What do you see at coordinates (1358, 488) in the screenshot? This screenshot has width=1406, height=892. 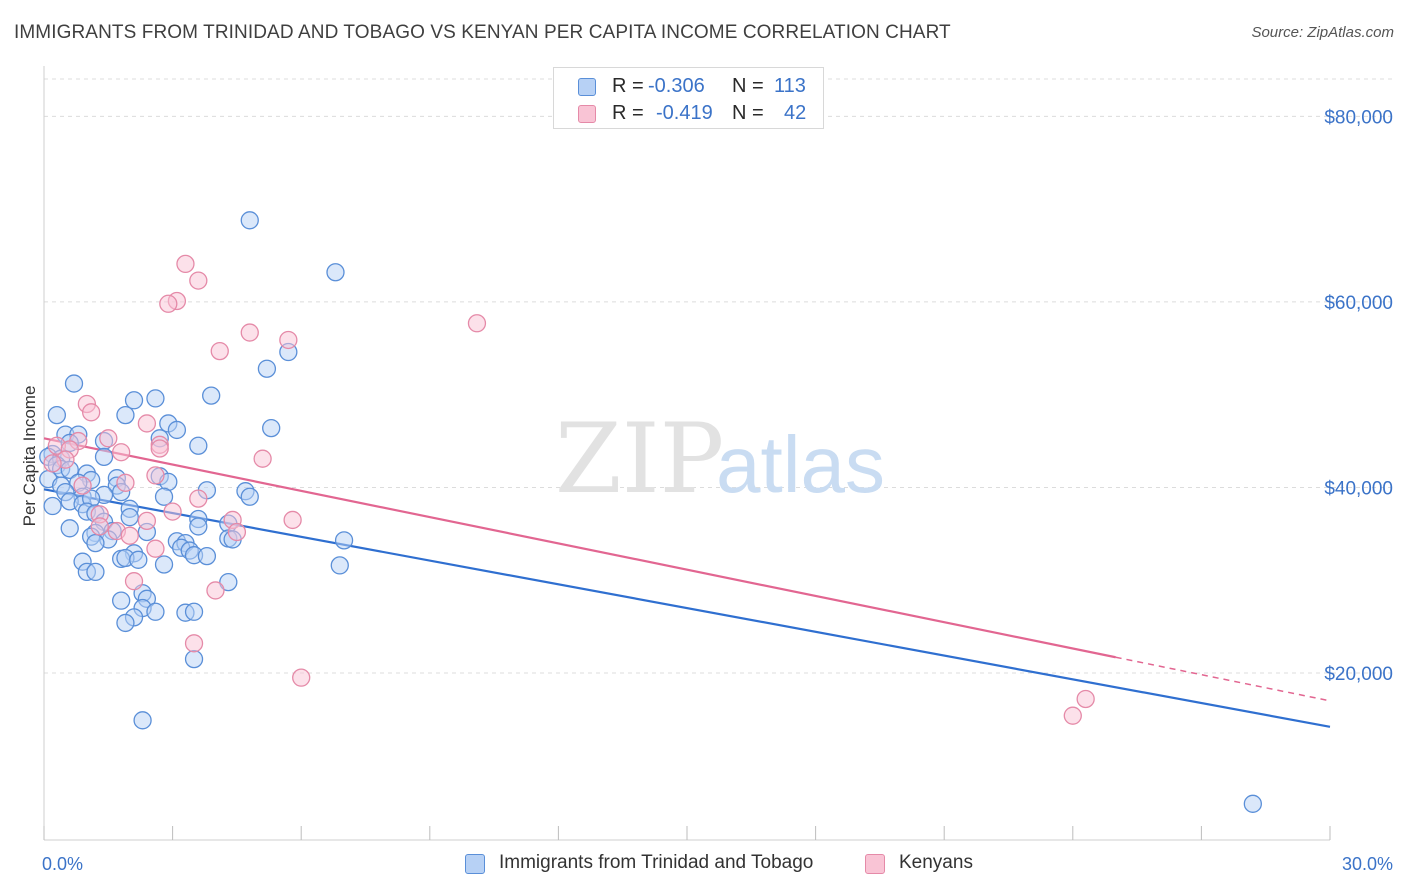 I see `y-tick-label: $40,000` at bounding box center [1358, 488].